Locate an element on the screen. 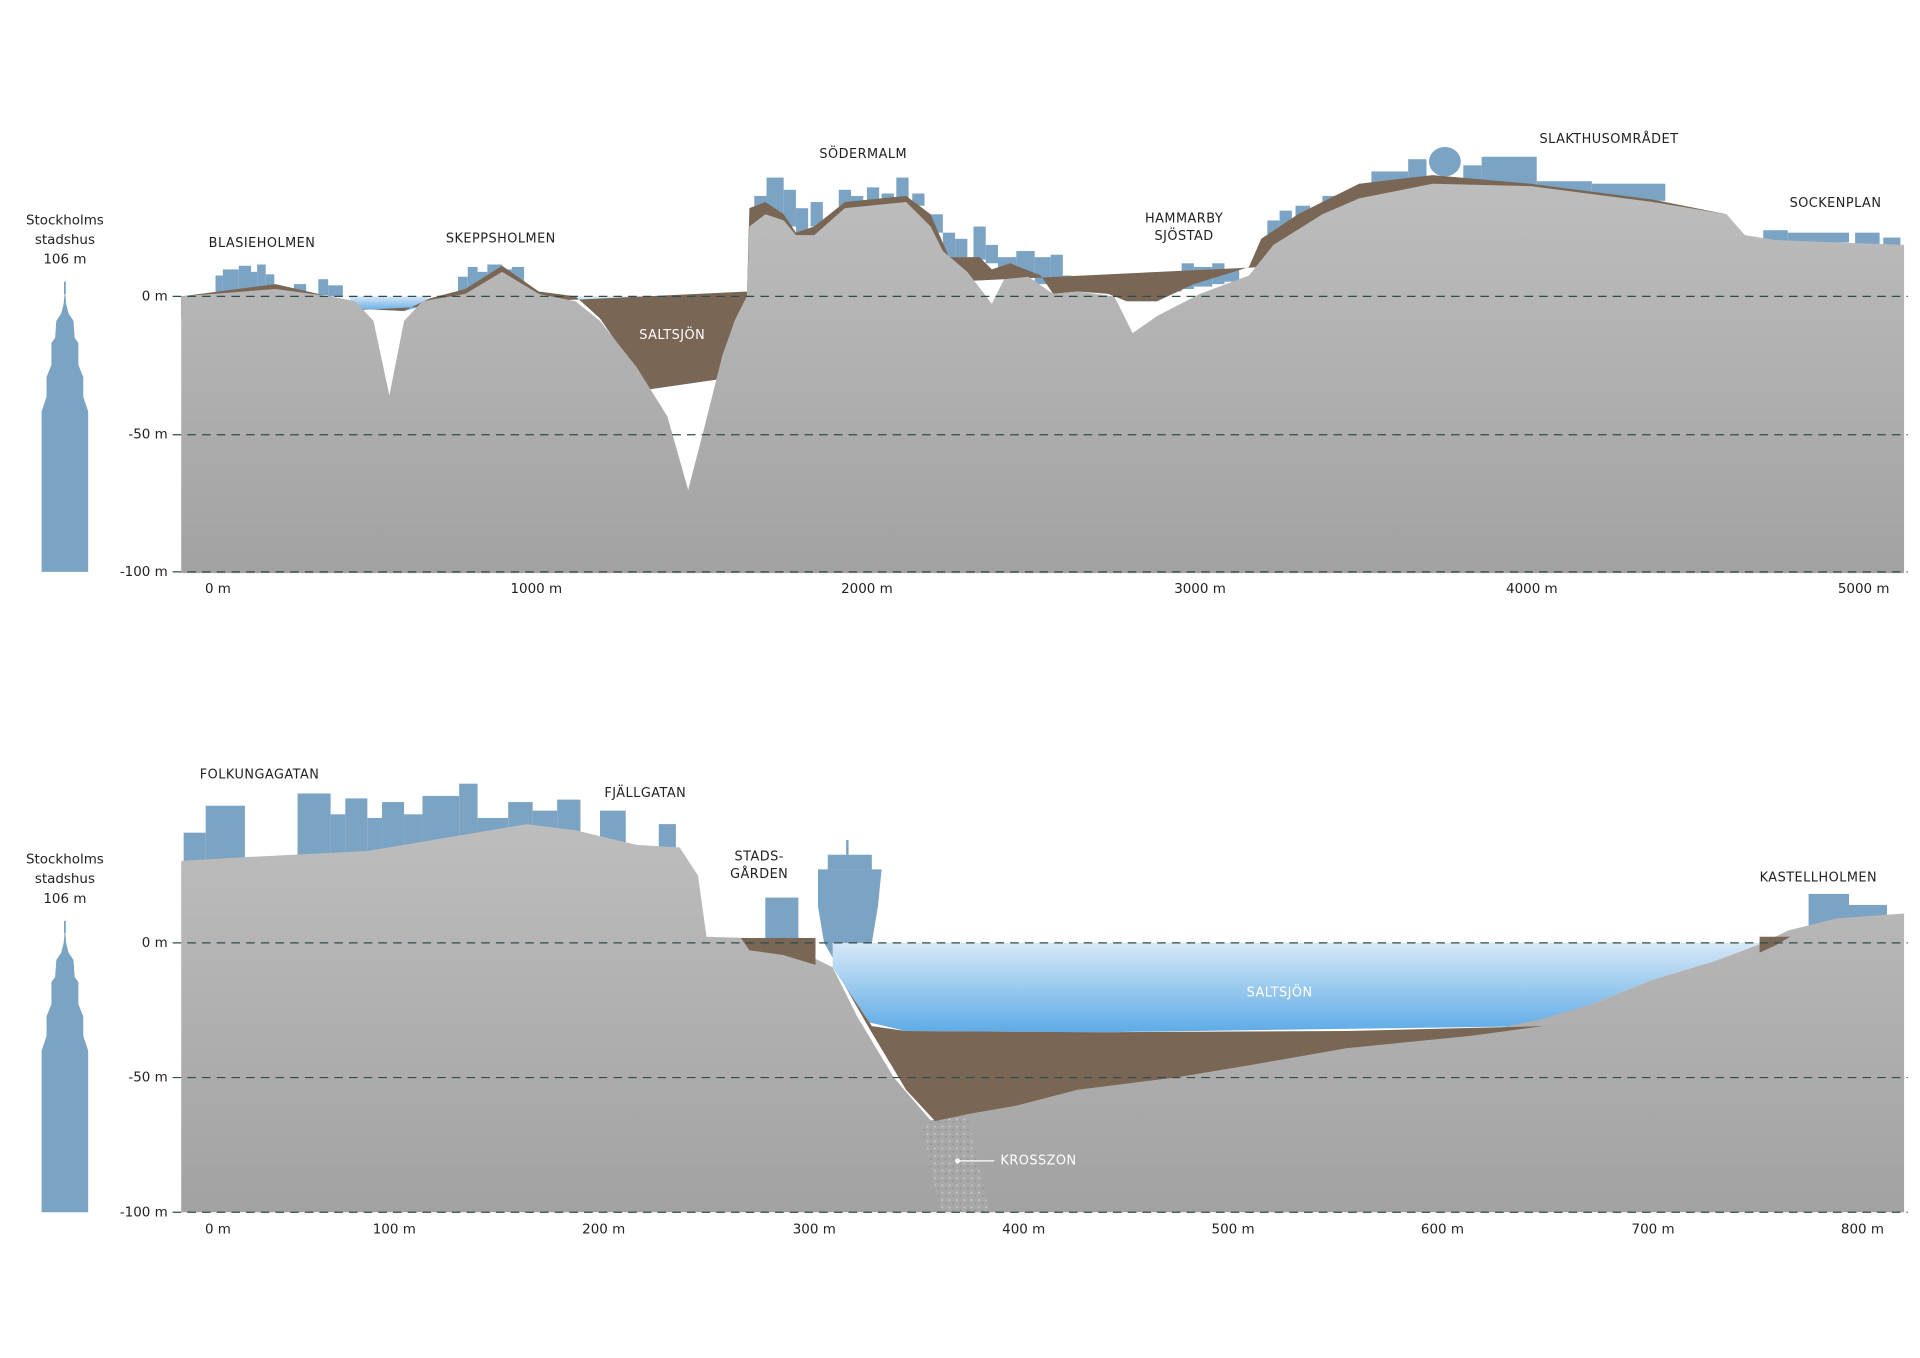 The image size is (1920, 1358). zone-dot is located at coordinates (957, 1161).